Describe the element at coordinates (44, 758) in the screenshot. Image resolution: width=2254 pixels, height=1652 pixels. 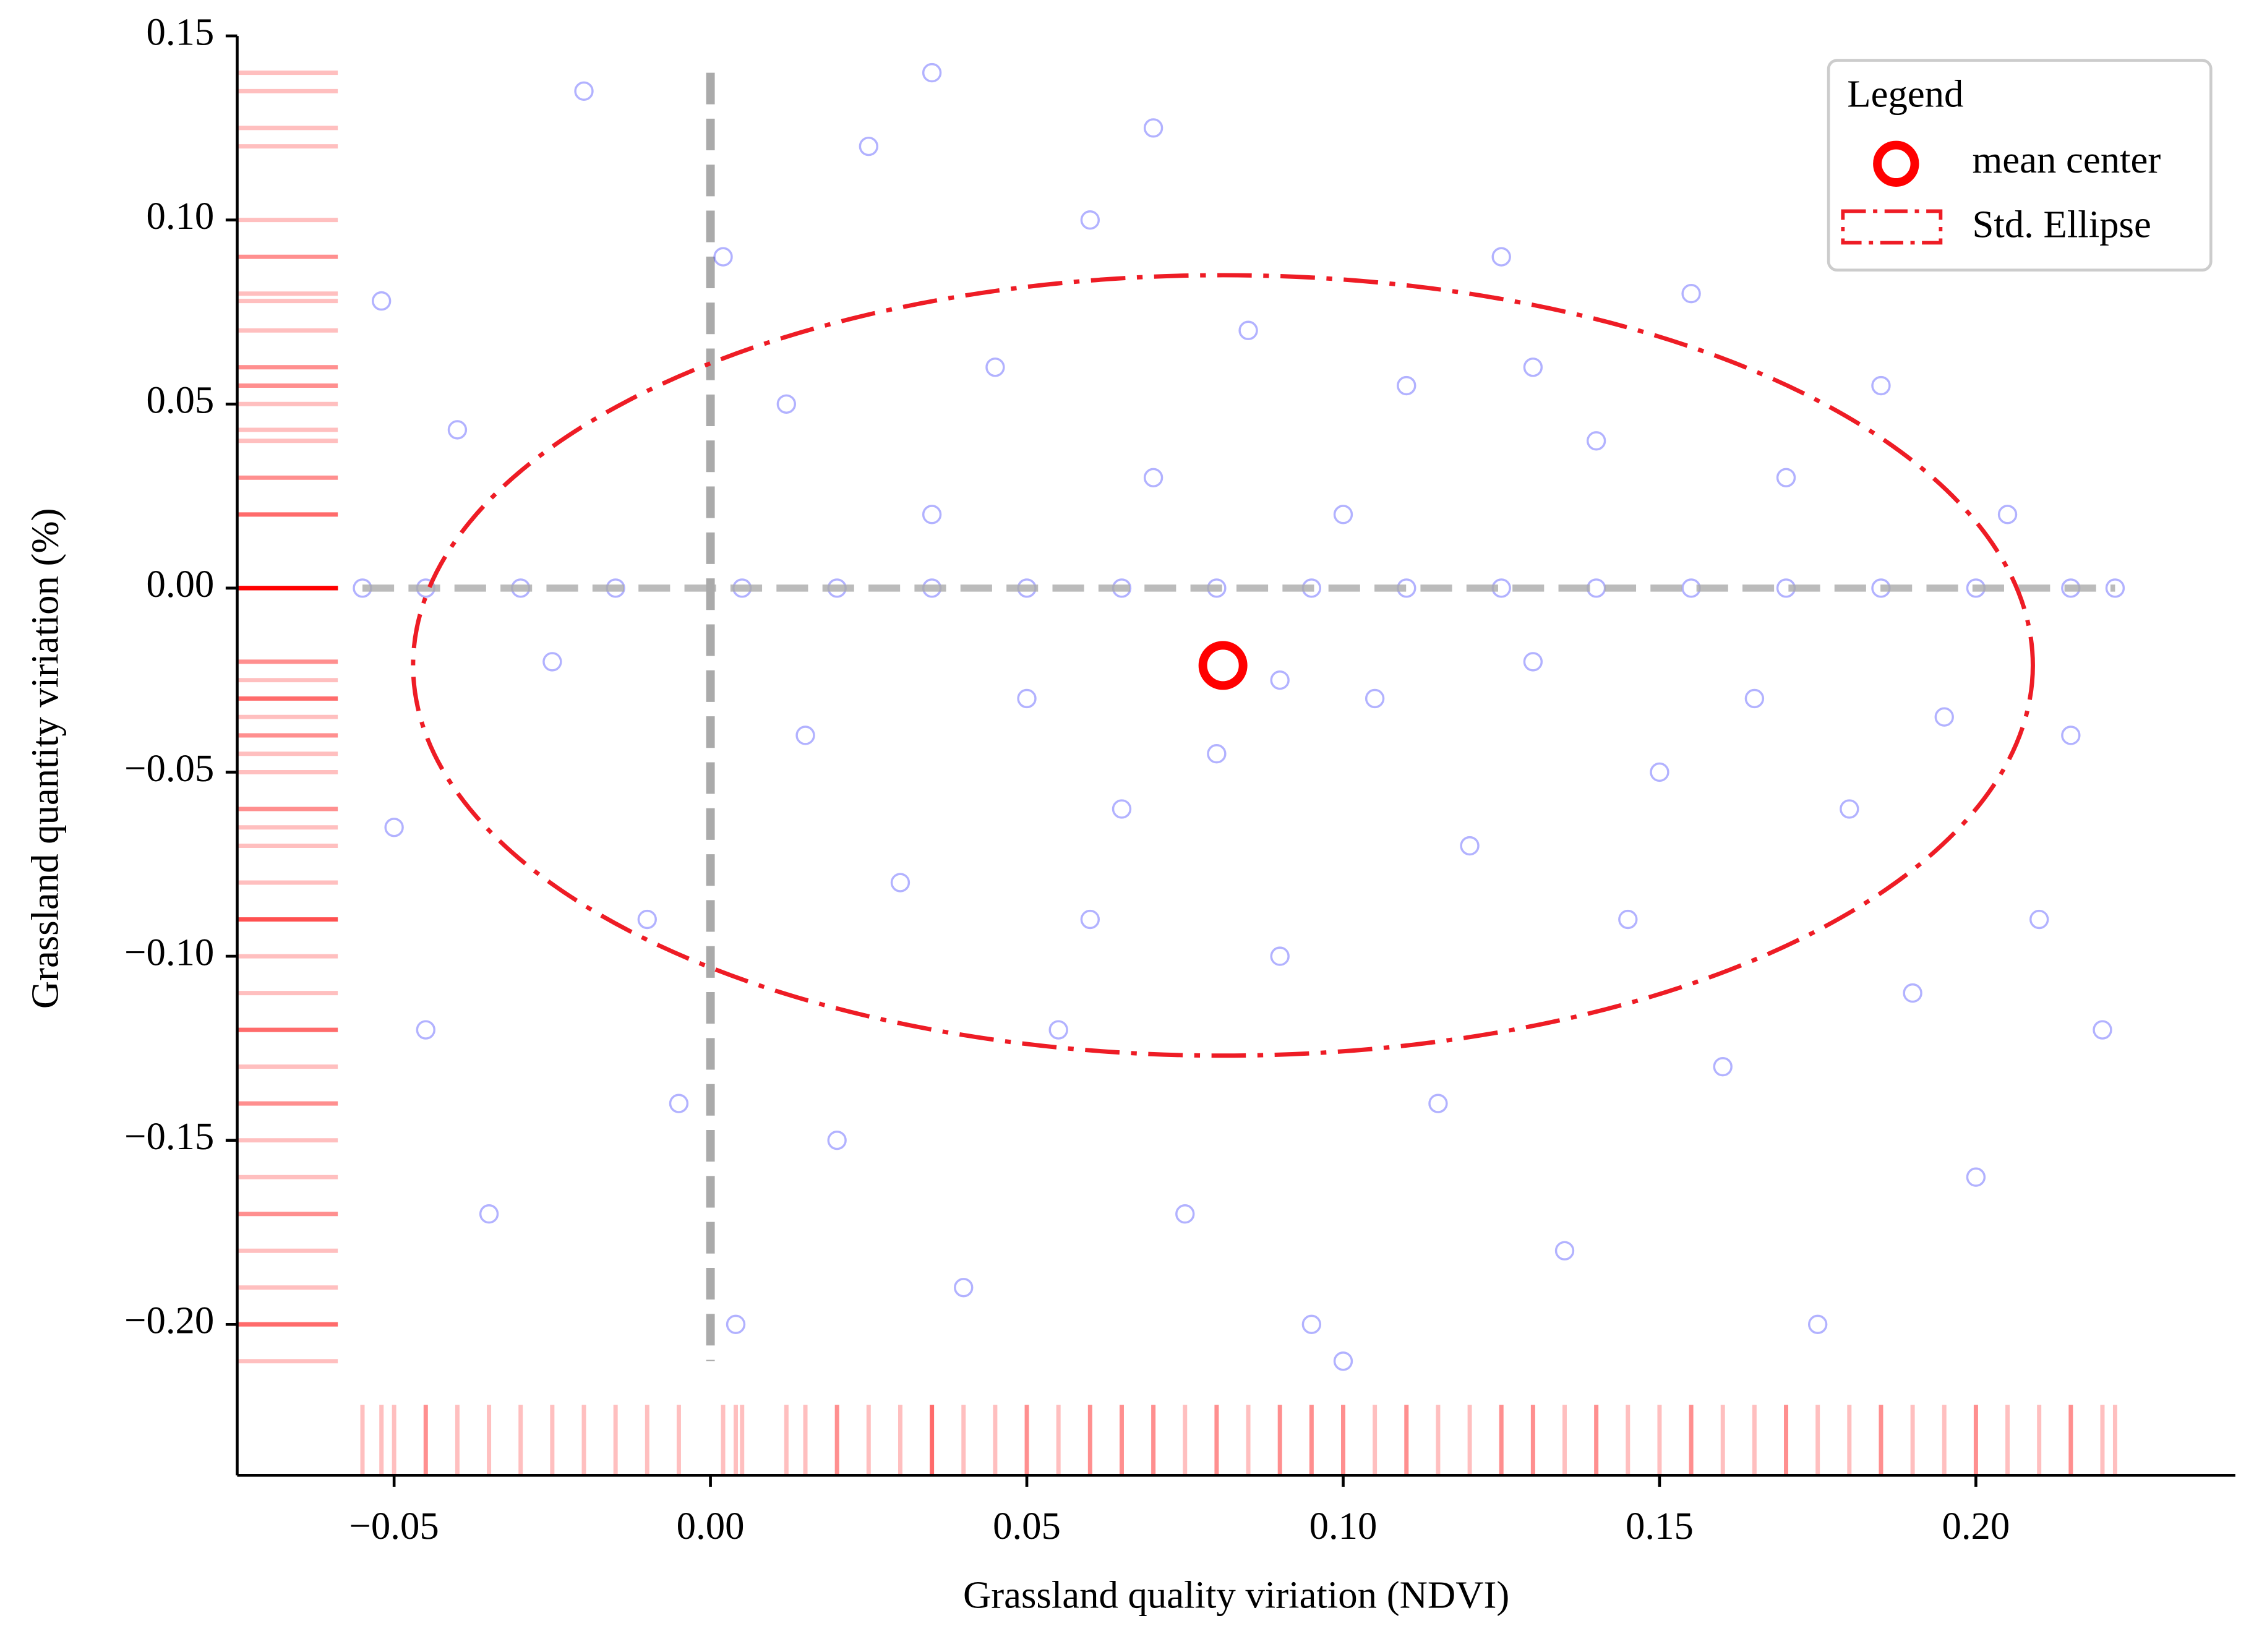
I see `y-axis-label: Grassland quantity viriation (%)` at that location.